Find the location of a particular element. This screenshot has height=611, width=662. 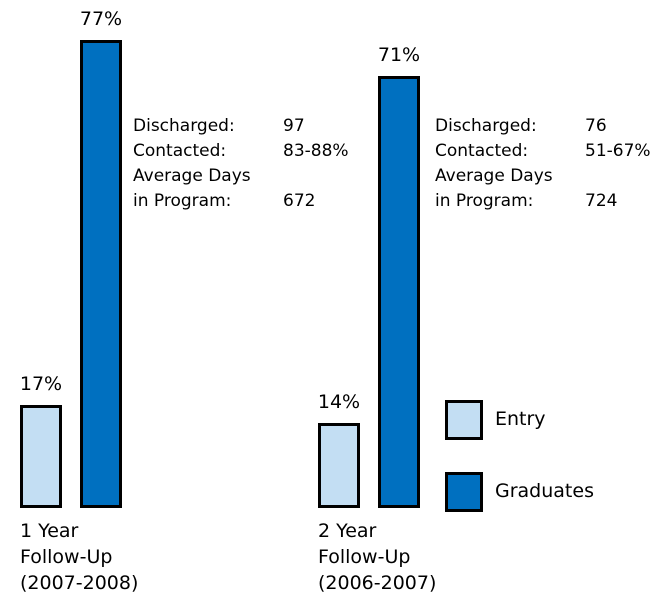

stat-value: 83-88% is located at coordinates (316, 151).